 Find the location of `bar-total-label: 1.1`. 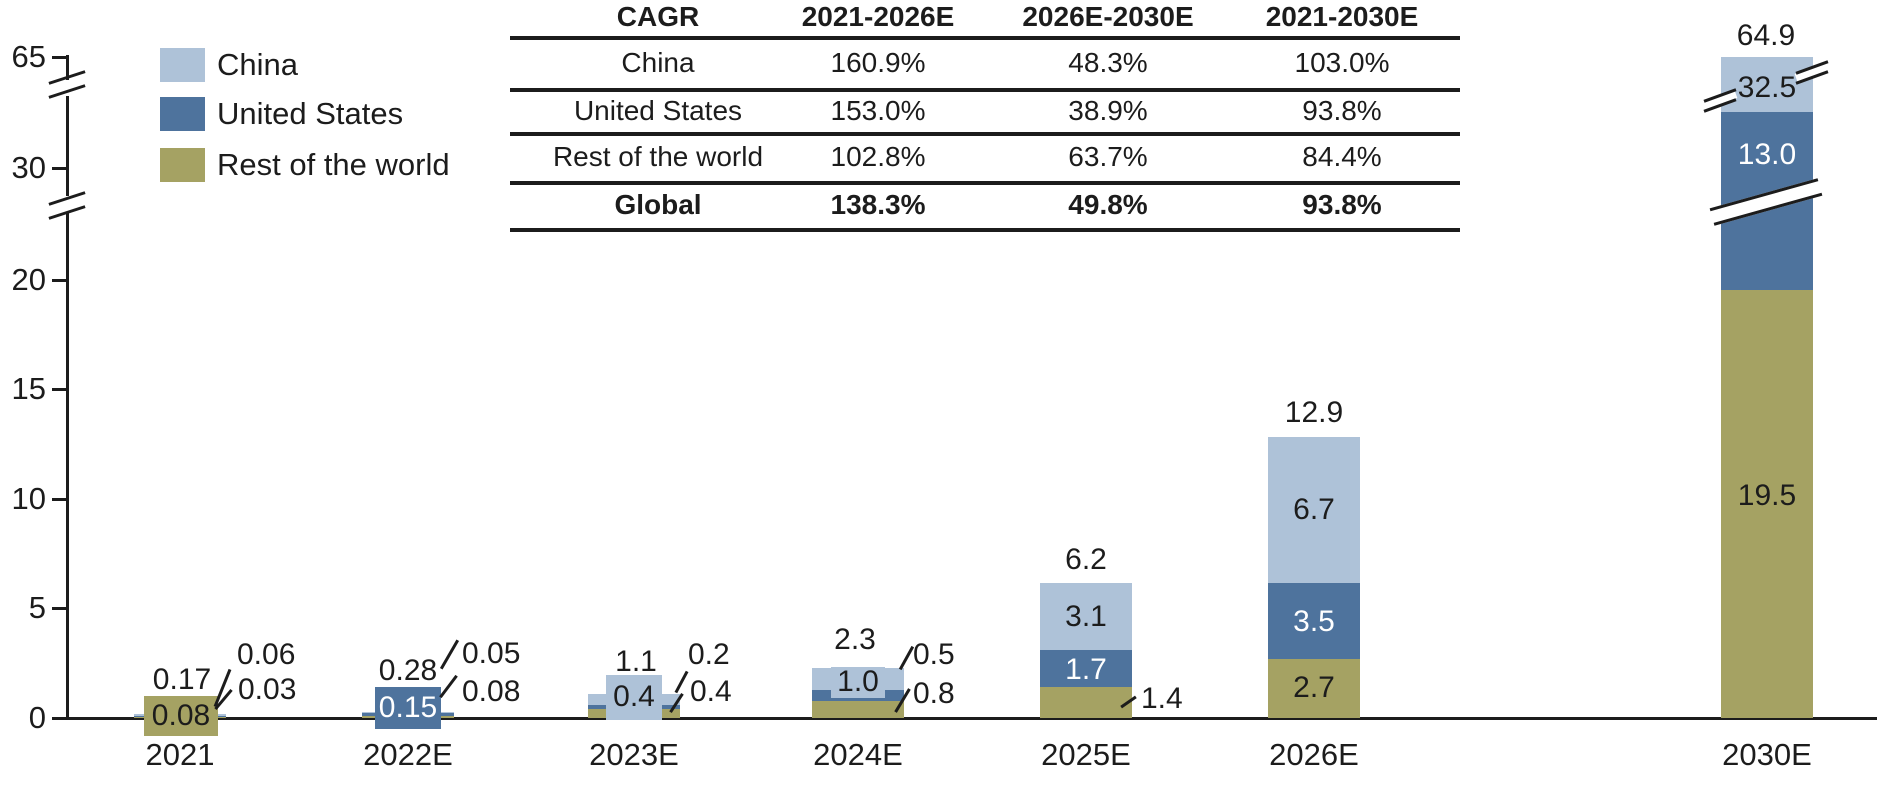

bar-total-label: 1.1 is located at coordinates (636, 661).